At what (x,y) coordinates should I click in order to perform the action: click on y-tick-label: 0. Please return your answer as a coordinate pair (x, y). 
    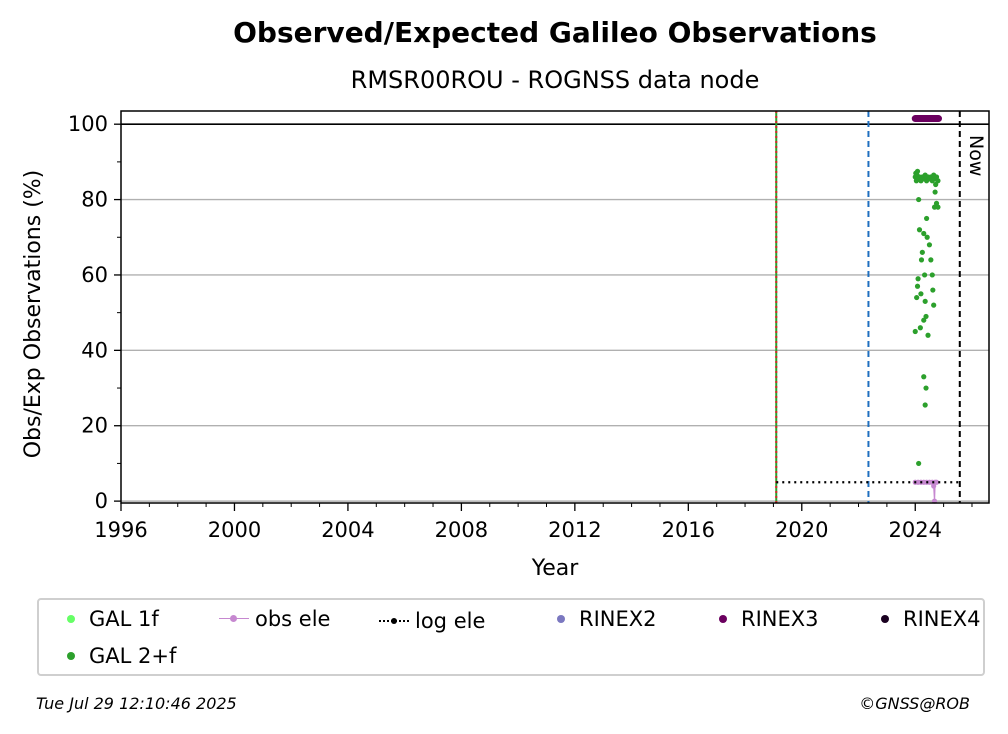
    Looking at the image, I should click on (101, 501).